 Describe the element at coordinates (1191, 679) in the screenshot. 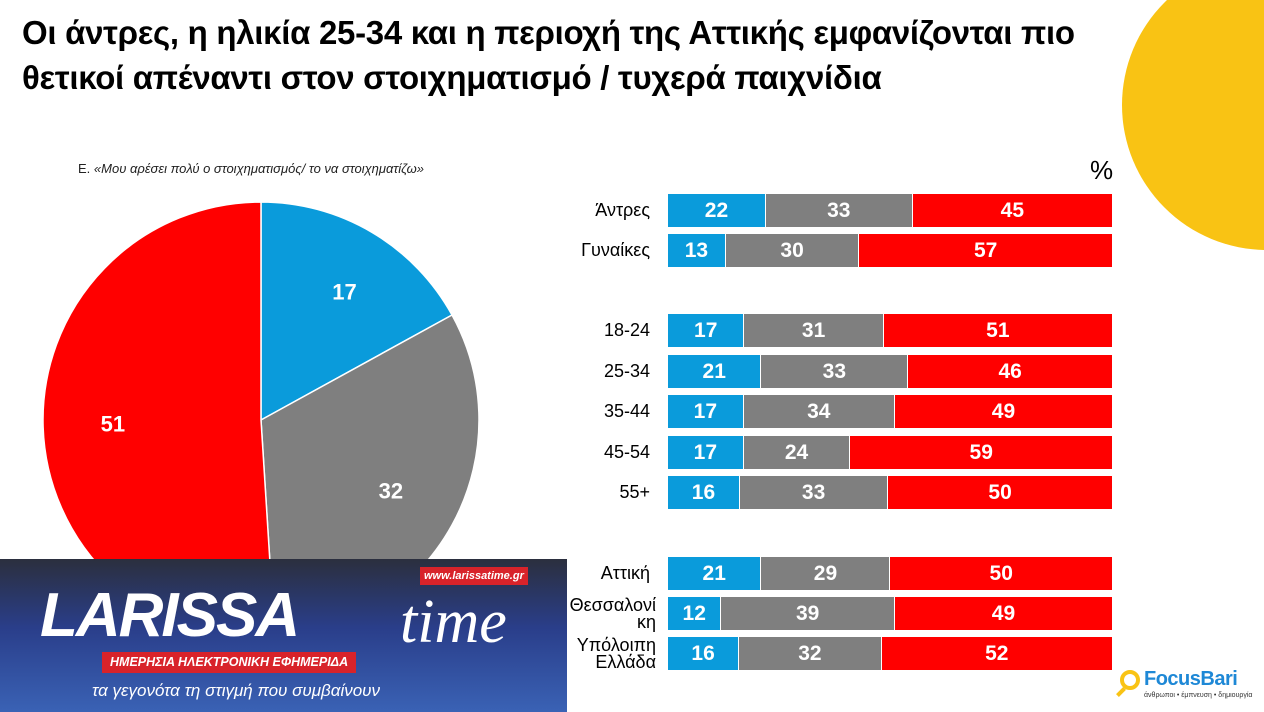

I see `focus-name: FocusBari` at that location.